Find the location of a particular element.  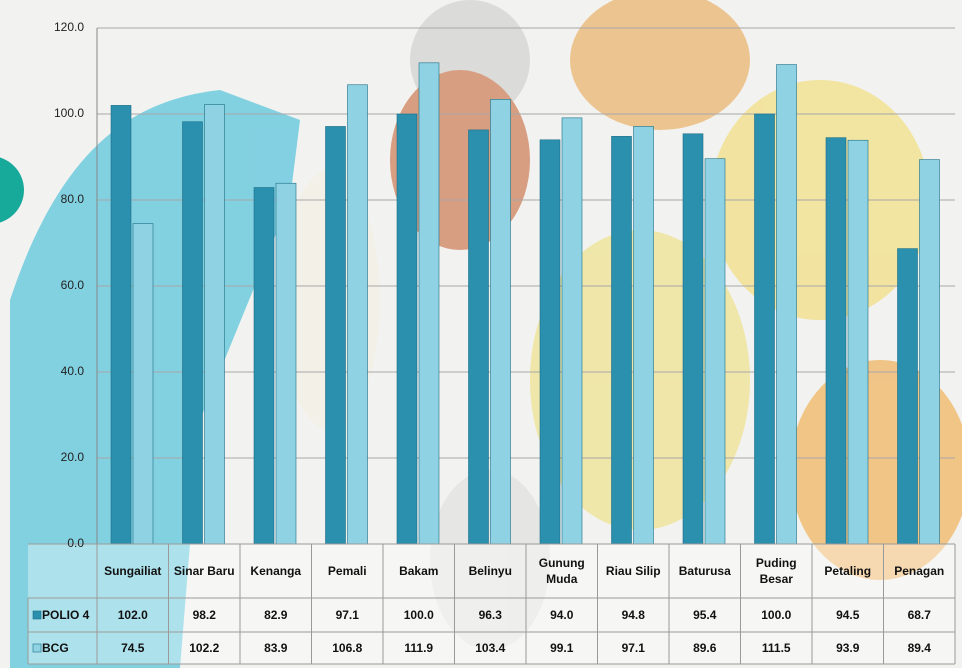

value-label: 96.3 is located at coordinates (490, 615).